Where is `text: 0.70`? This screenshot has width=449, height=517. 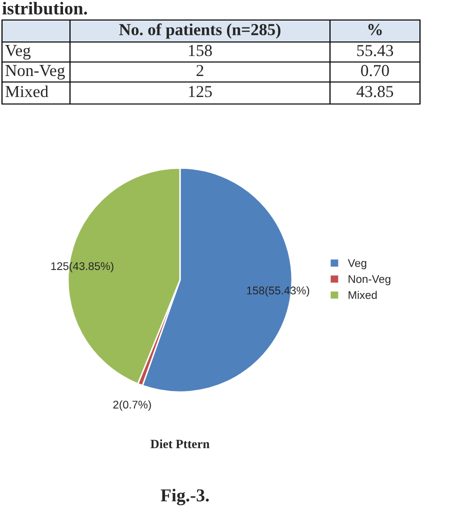 text: 0.70 is located at coordinates (375, 70).